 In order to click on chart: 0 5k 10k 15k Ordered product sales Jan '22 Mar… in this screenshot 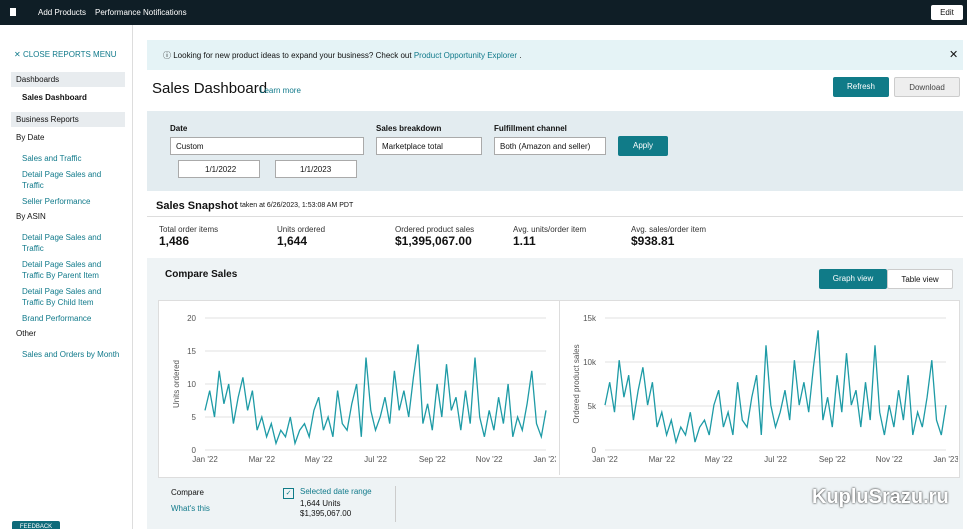, I will do `click(765, 389)`.